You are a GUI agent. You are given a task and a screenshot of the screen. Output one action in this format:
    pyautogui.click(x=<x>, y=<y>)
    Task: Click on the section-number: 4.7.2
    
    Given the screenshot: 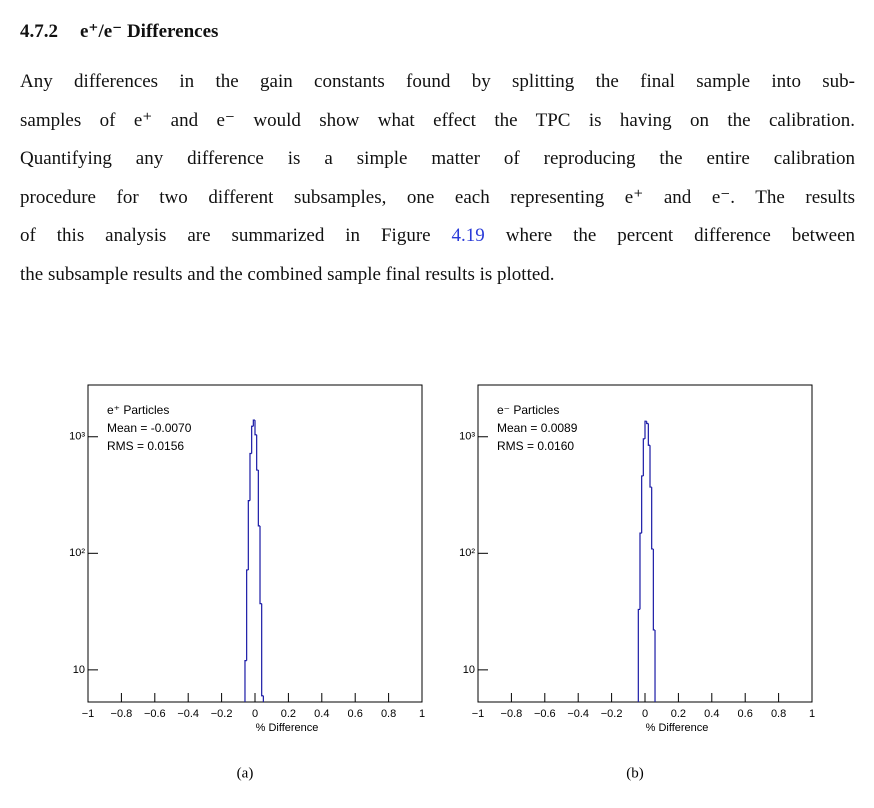 What is the action you would take?
    pyautogui.click(x=39, y=31)
    